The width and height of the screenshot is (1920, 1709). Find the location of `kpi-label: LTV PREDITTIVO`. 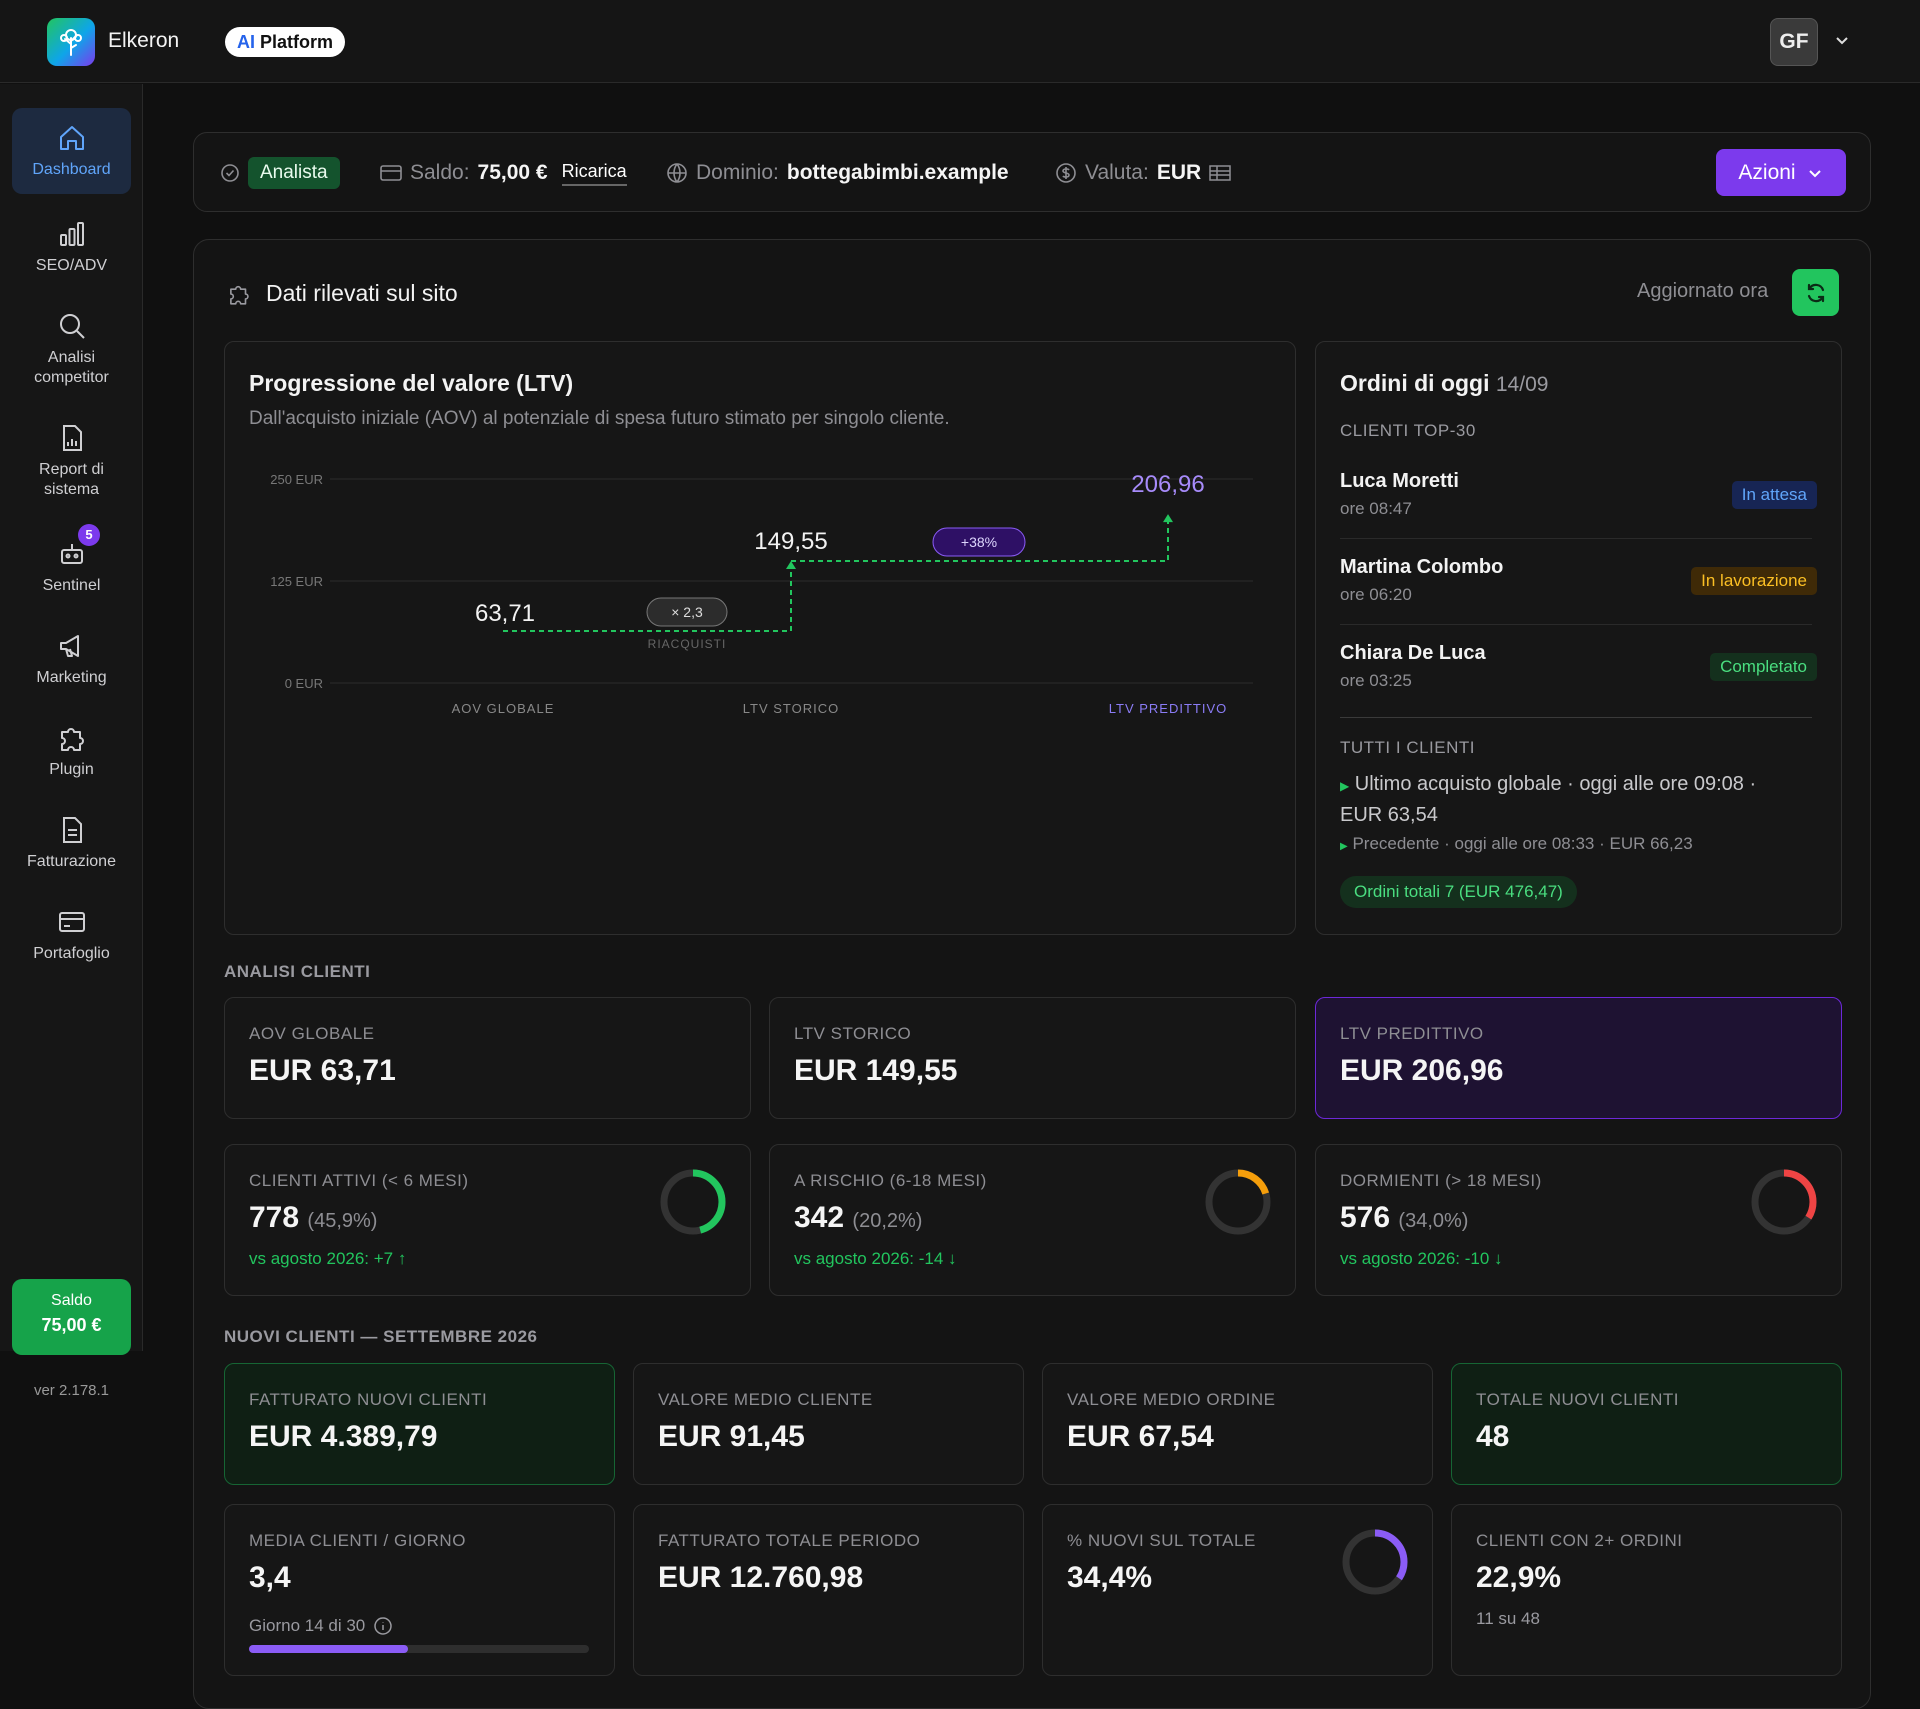

kpi-label: LTV PREDITTIVO is located at coordinates (1412, 1033).